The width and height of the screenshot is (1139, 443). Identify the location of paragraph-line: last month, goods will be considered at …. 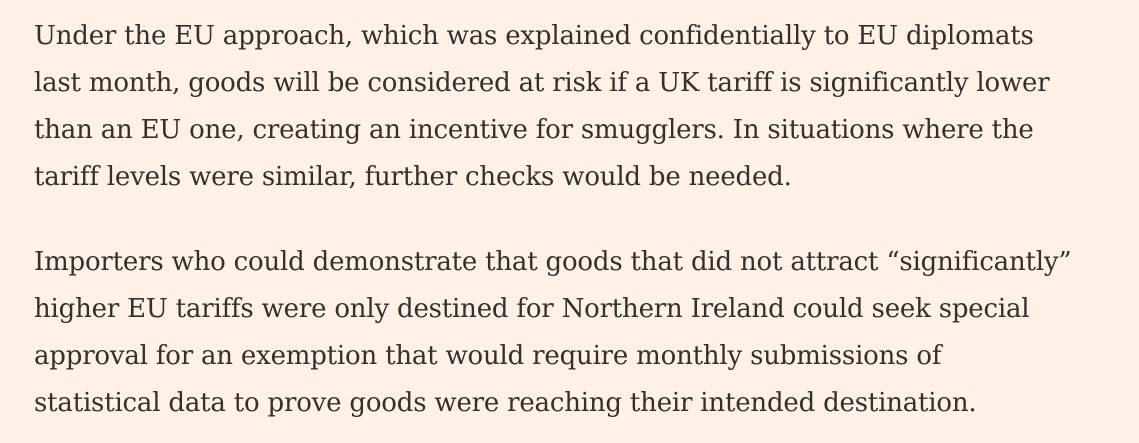
(542, 83).